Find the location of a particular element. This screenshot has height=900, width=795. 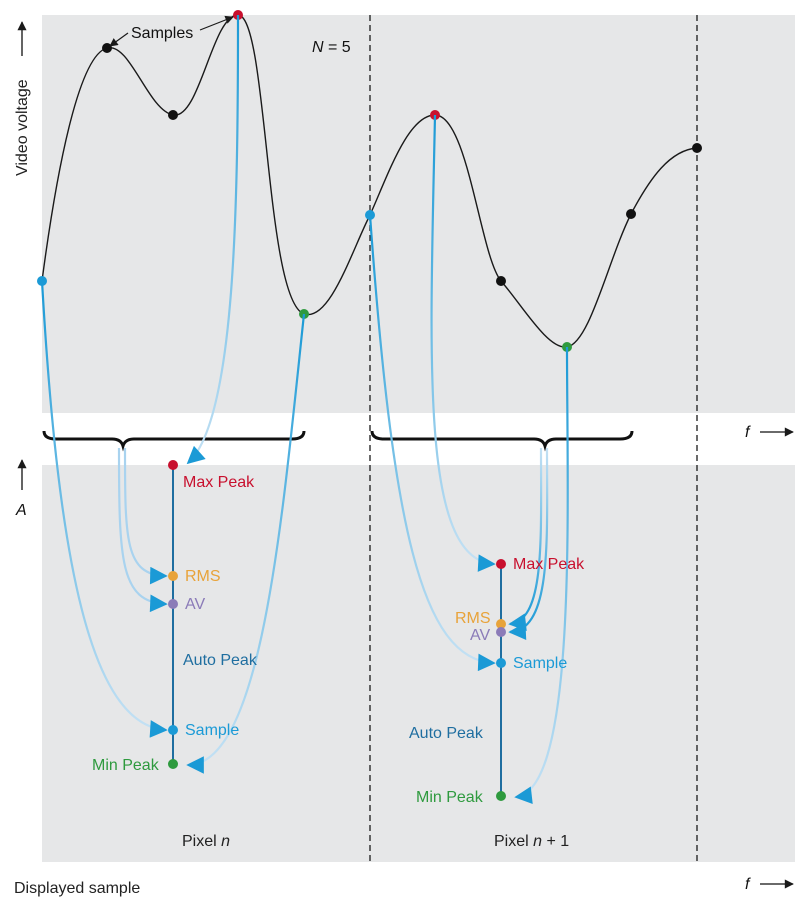

rms-label-n1: RMS is located at coordinates (473, 618).